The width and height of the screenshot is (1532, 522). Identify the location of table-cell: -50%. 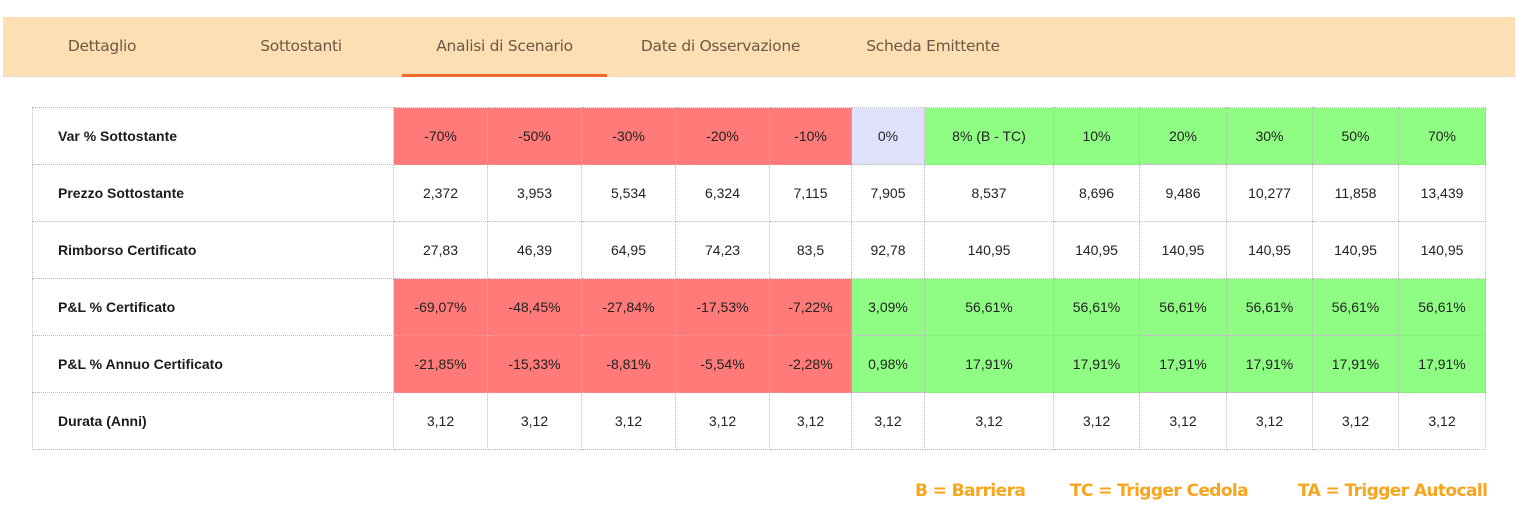
(534, 136).